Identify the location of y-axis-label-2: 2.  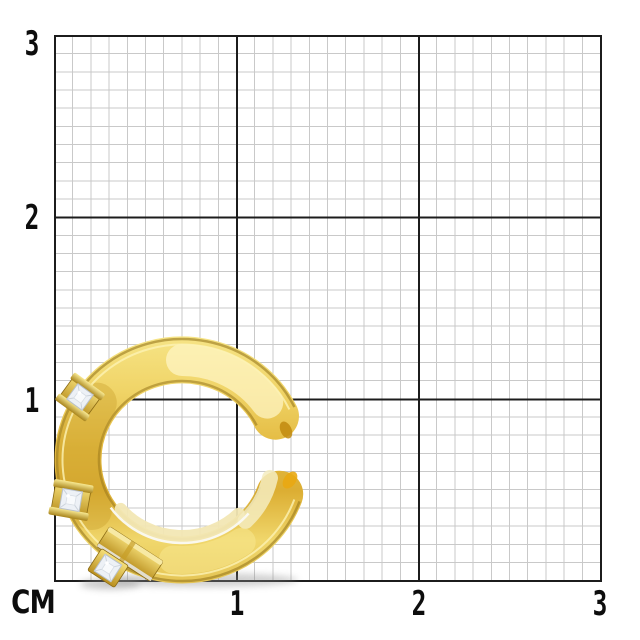
(32, 218).